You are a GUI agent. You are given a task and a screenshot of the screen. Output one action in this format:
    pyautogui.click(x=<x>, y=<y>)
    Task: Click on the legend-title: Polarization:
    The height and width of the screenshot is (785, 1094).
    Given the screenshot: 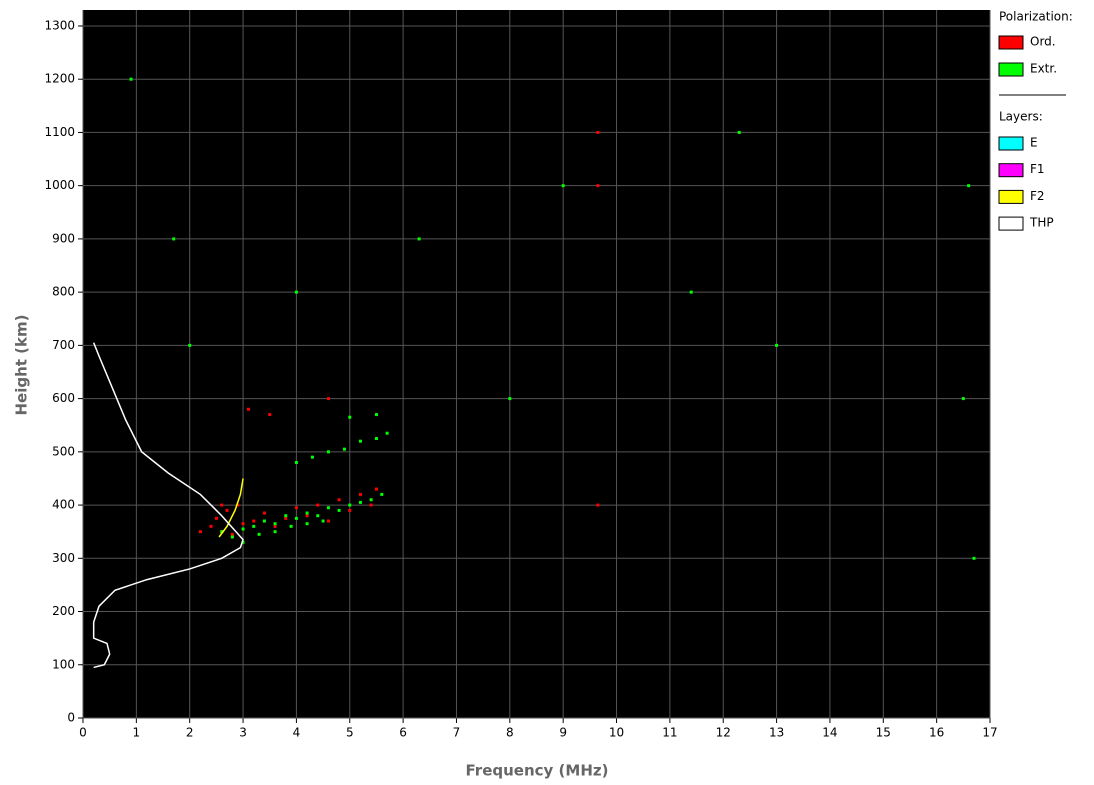 What is the action you would take?
    pyautogui.click(x=1036, y=17)
    